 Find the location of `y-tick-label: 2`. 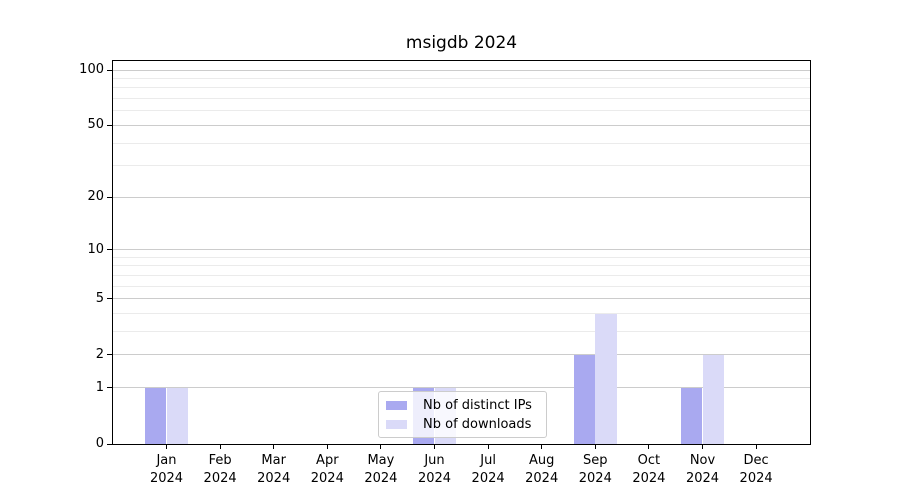

y-tick-label: 2 is located at coordinates (99, 354).